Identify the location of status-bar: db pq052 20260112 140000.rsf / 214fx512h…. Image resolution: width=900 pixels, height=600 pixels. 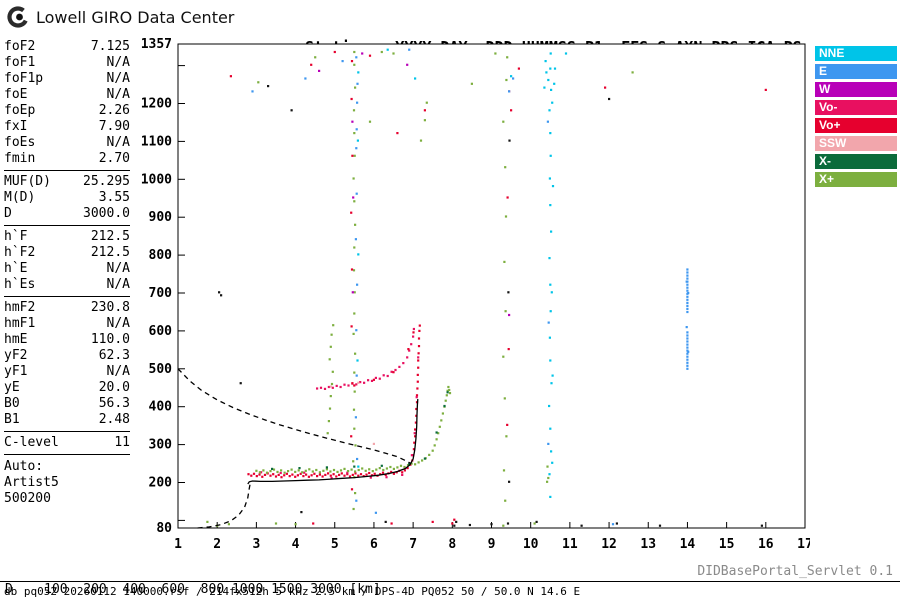
(450, 589).